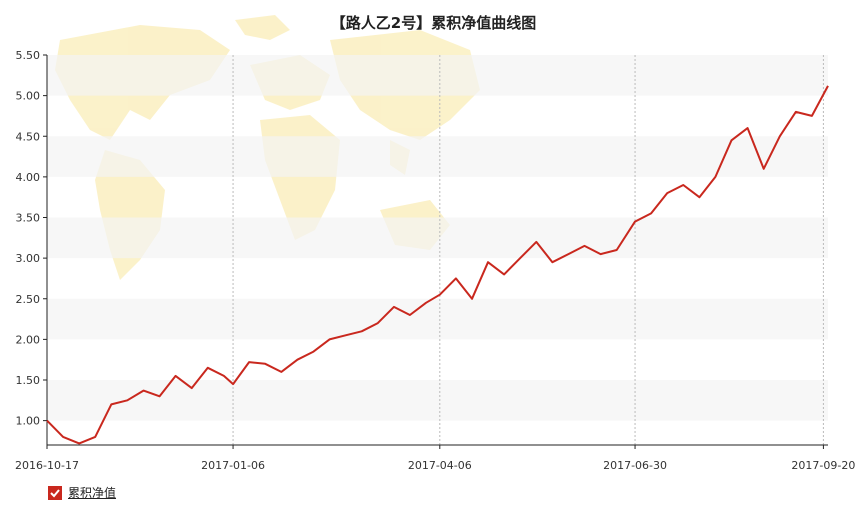 The height and width of the screenshot is (505, 867). What do you see at coordinates (823, 465) in the screenshot?
I see `x-tick-label: 2017-09-20` at bounding box center [823, 465].